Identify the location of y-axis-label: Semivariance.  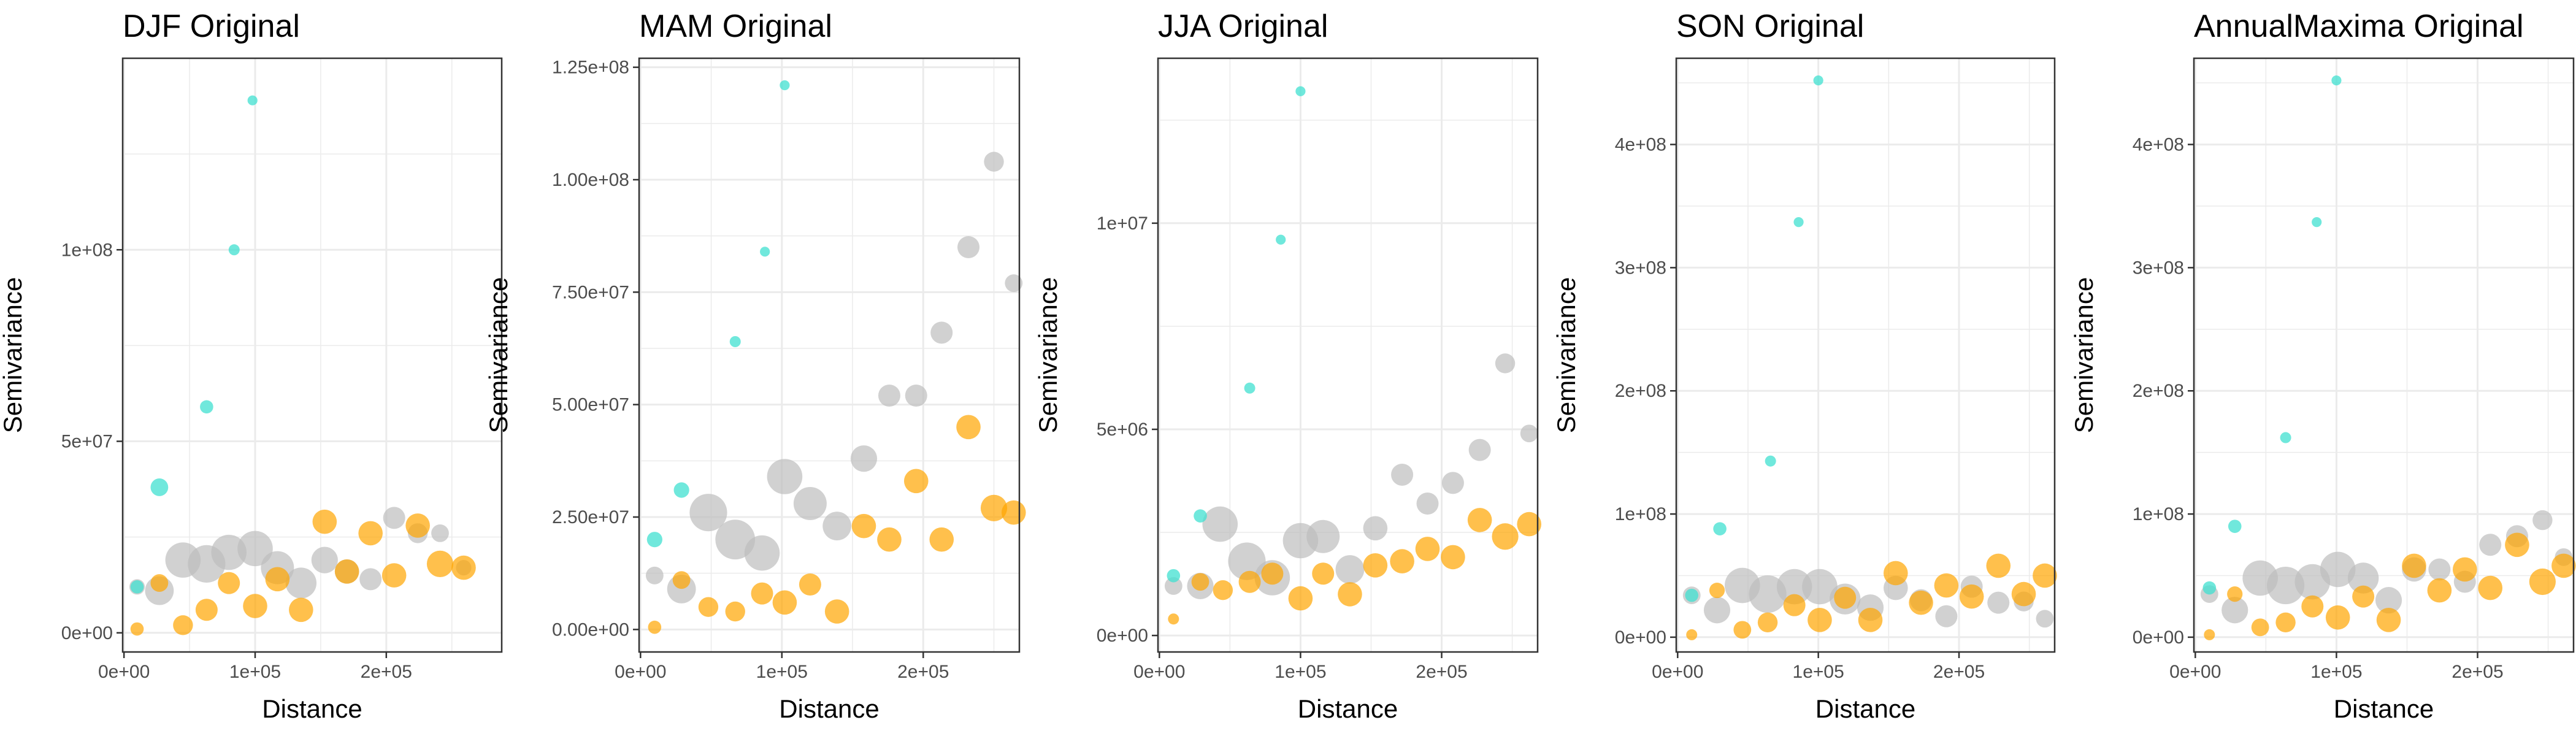
(13, 355).